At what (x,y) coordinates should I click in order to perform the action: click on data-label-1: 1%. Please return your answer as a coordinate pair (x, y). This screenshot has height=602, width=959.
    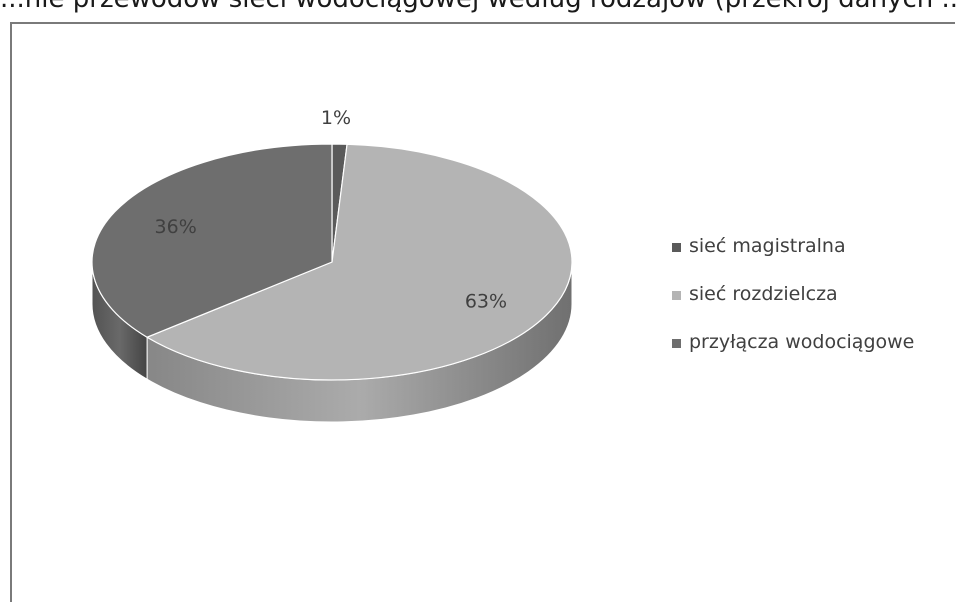
    Looking at the image, I should click on (336, 118).